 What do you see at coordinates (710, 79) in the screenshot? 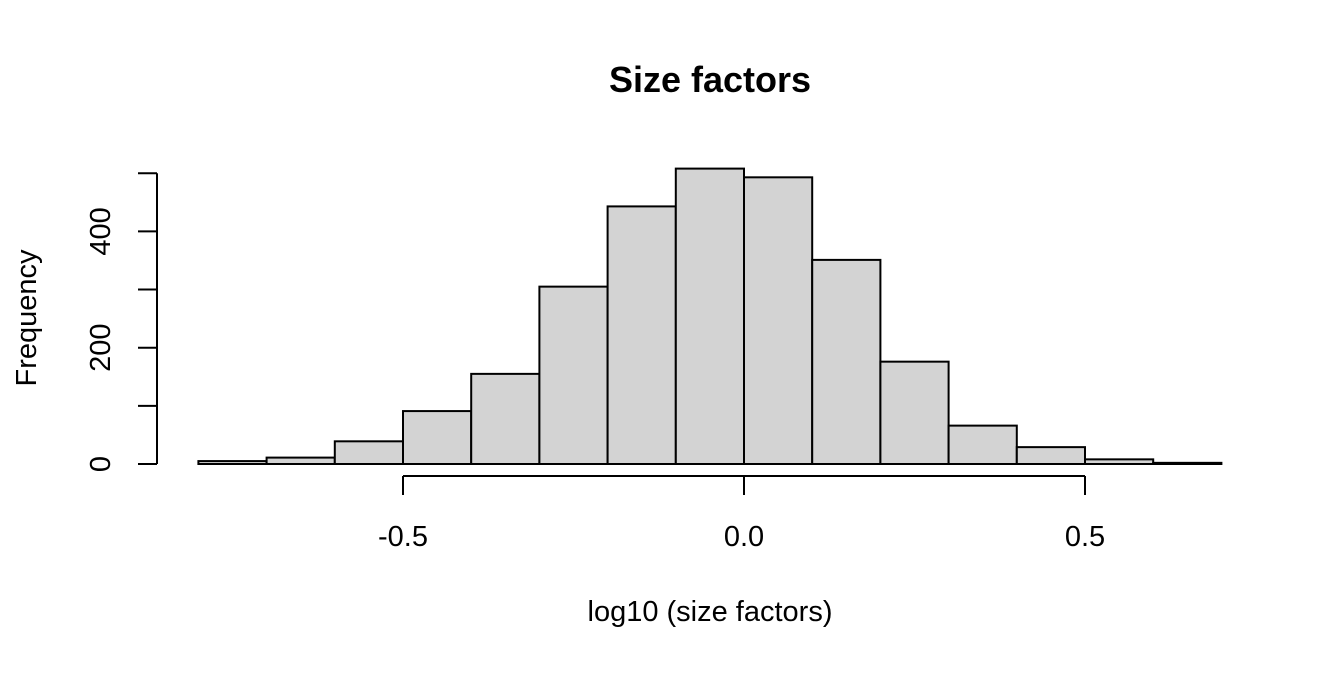
I see `chart-title: Size factors` at bounding box center [710, 79].